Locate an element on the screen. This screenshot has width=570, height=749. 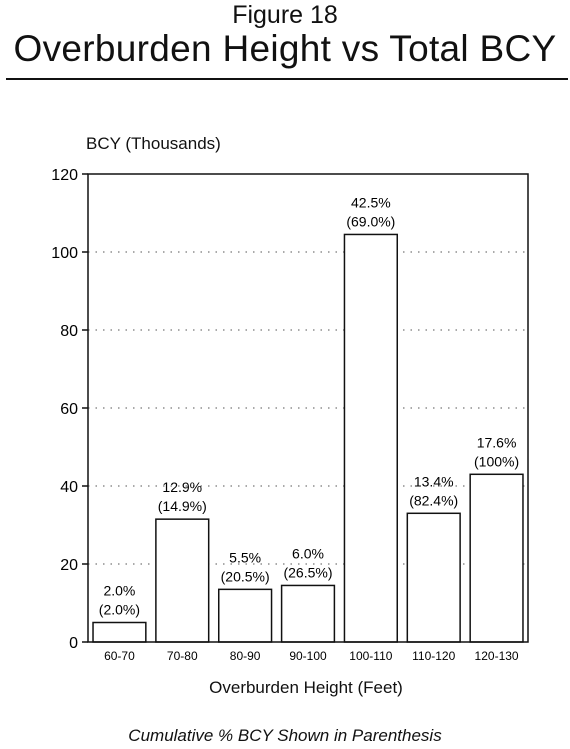
y-axis: 0 20 40 60 80 100 120 is located at coordinates (69, 409).